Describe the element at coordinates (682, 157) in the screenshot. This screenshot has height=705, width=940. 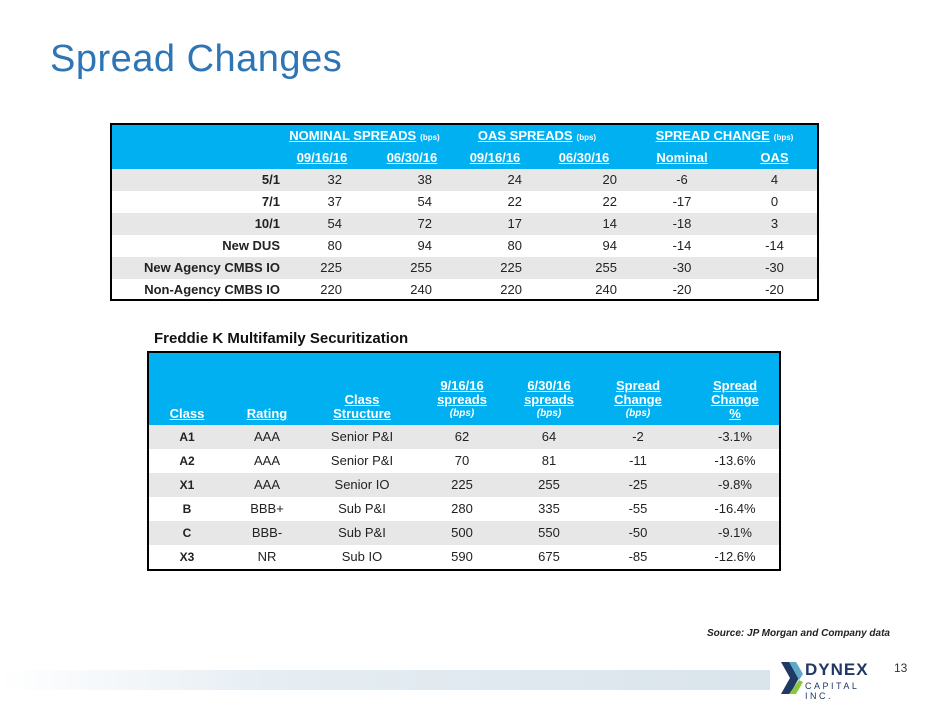
I see `subheader: Nominal` at that location.